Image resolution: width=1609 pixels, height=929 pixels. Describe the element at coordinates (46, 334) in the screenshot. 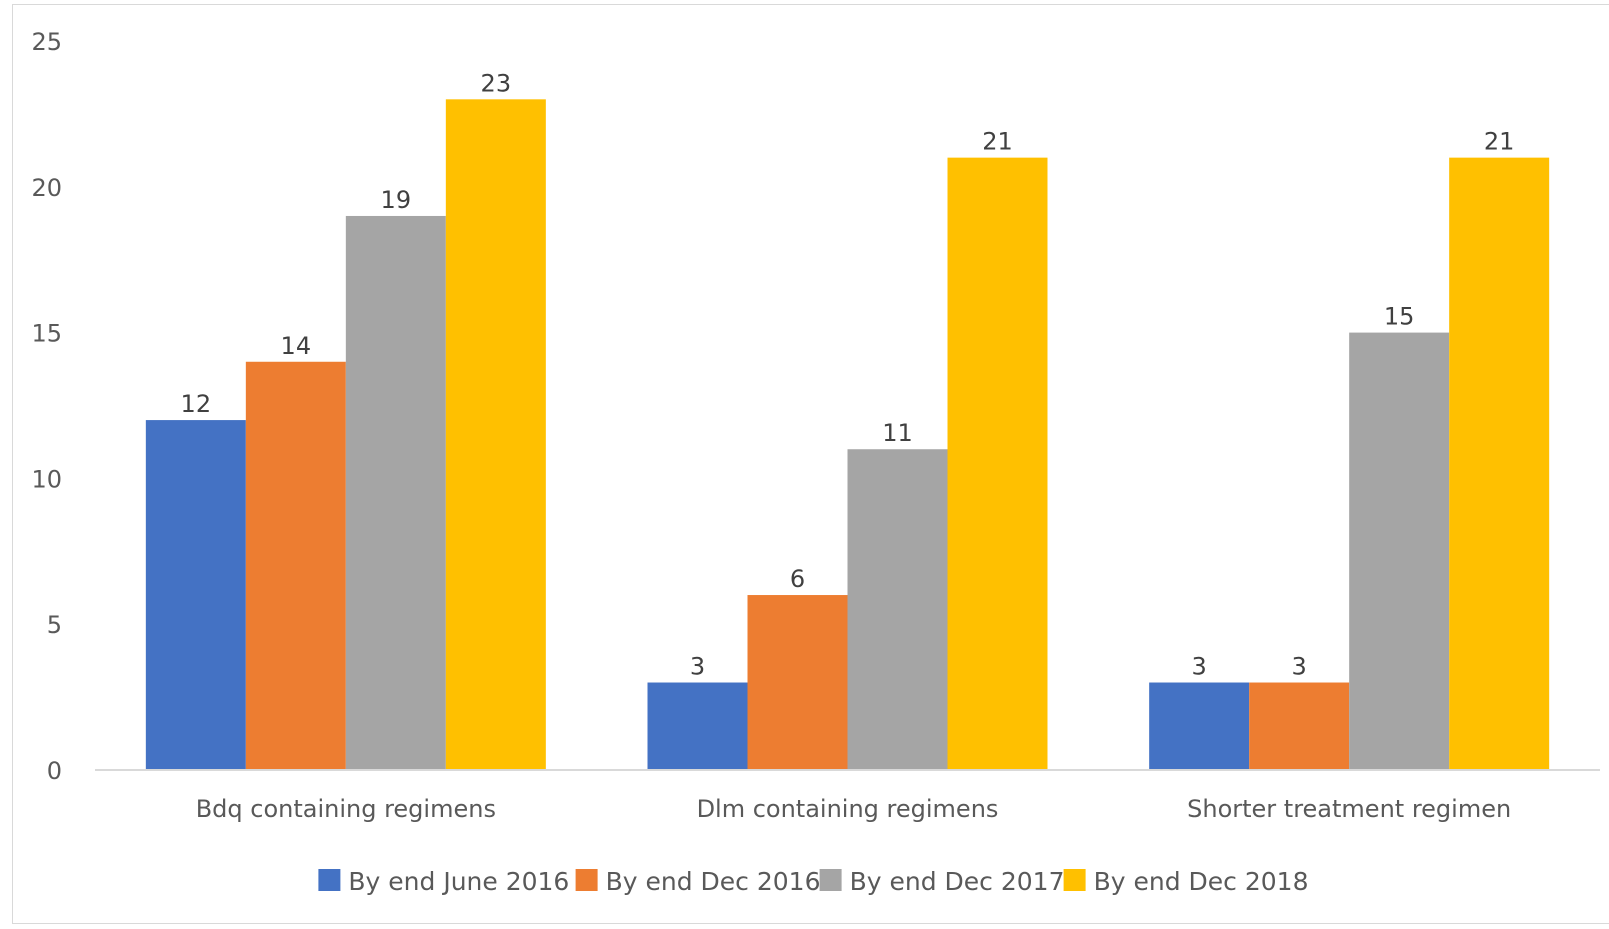

I see `y-tick-label: 15` at that location.